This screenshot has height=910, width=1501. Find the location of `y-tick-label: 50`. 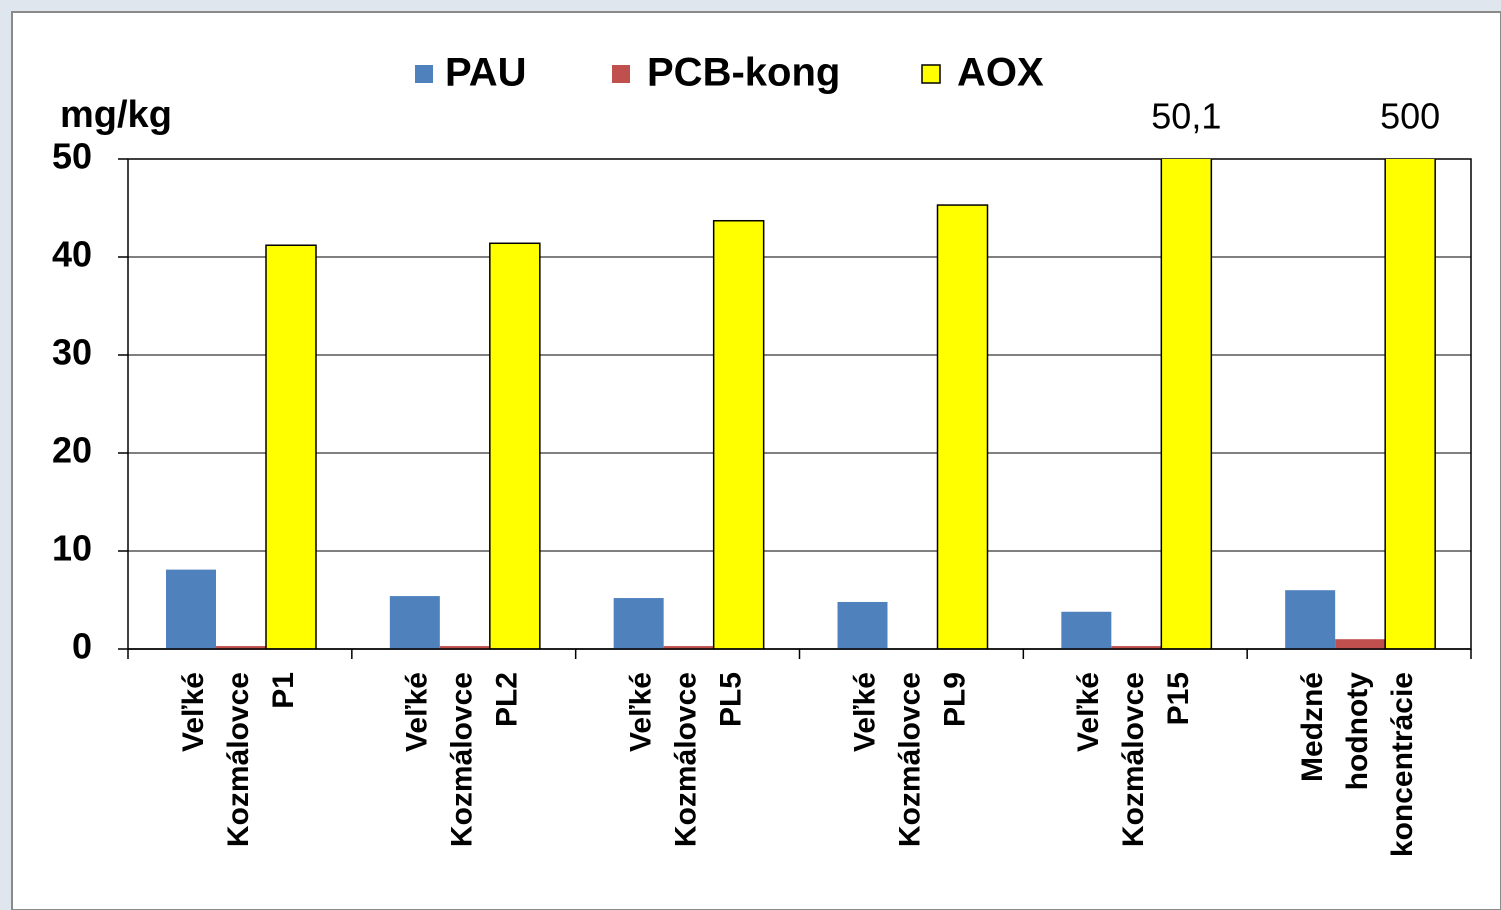

y-tick-label: 50 is located at coordinates (72, 156).